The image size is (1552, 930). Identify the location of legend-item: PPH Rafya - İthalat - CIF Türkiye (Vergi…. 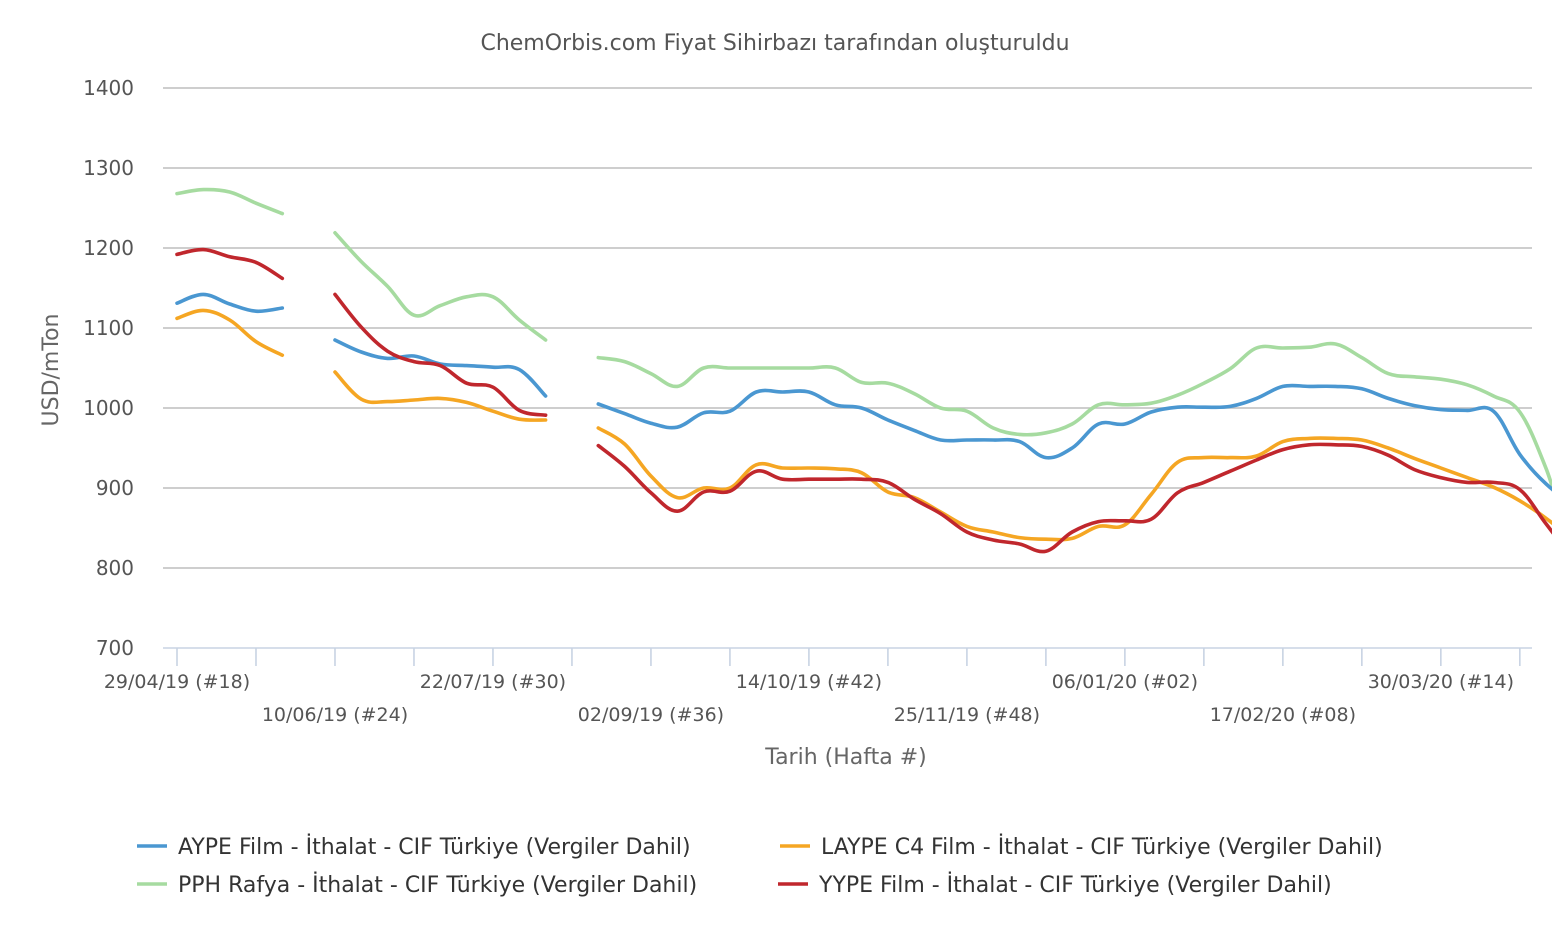
(417, 885).